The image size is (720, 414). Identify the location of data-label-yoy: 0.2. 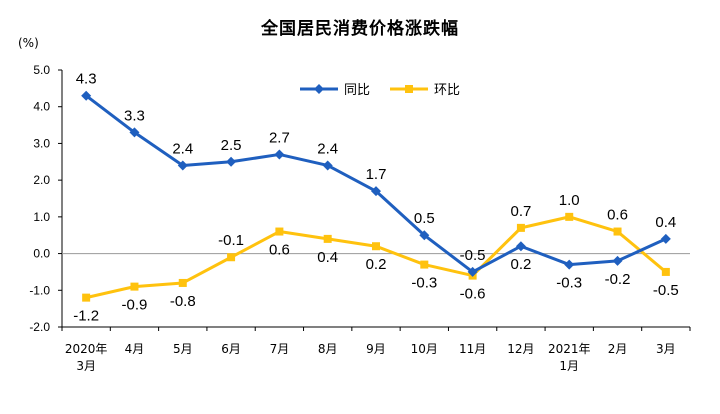
(520, 264).